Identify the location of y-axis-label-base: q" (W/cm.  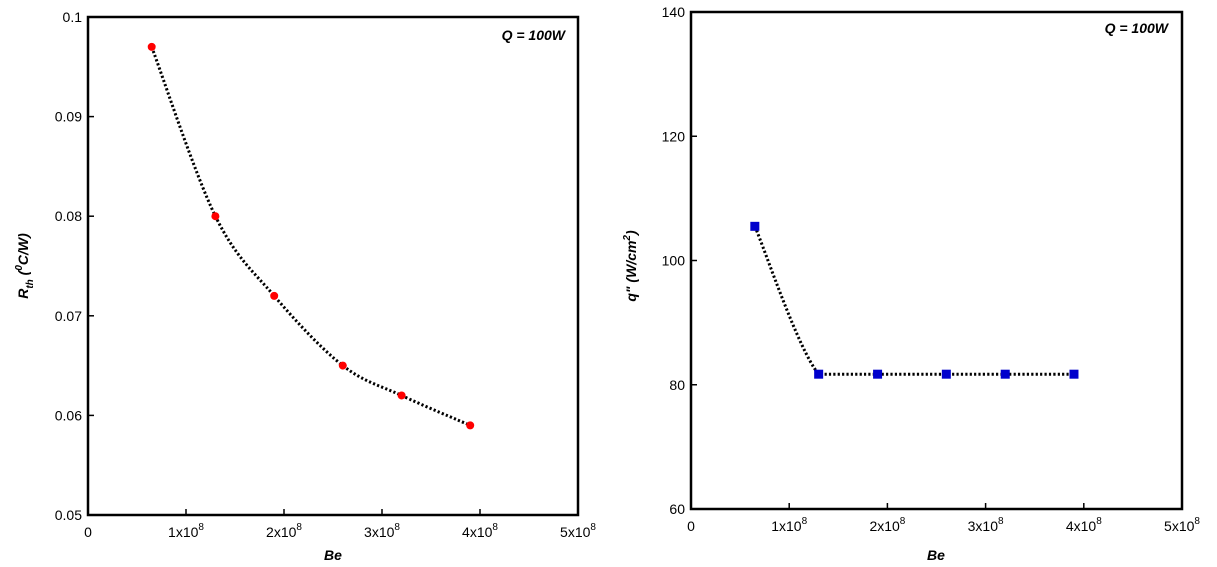
(631, 271).